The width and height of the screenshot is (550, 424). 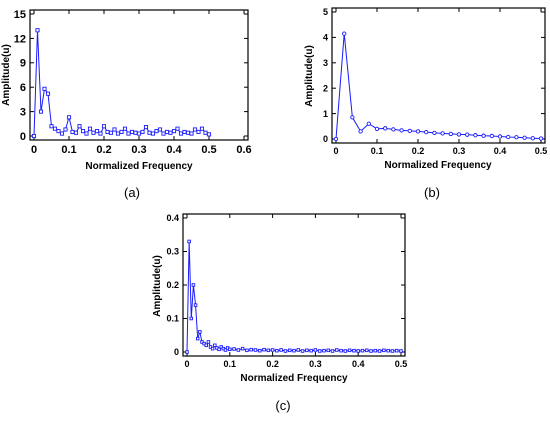 What do you see at coordinates (401, 364) in the screenshot?
I see `x-tick-label: 0.5` at bounding box center [401, 364].